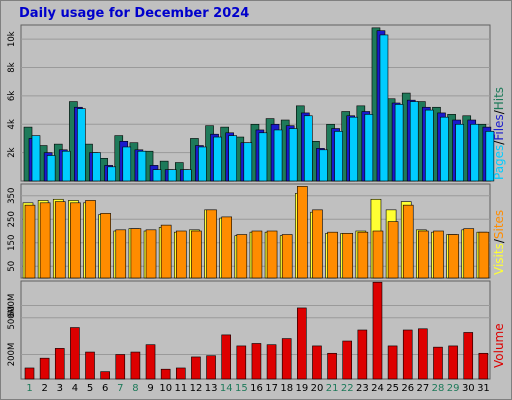 The image size is (512, 400). What do you see at coordinates (165, 388) in the screenshot?
I see `x-tick-label: 10` at bounding box center [165, 388].